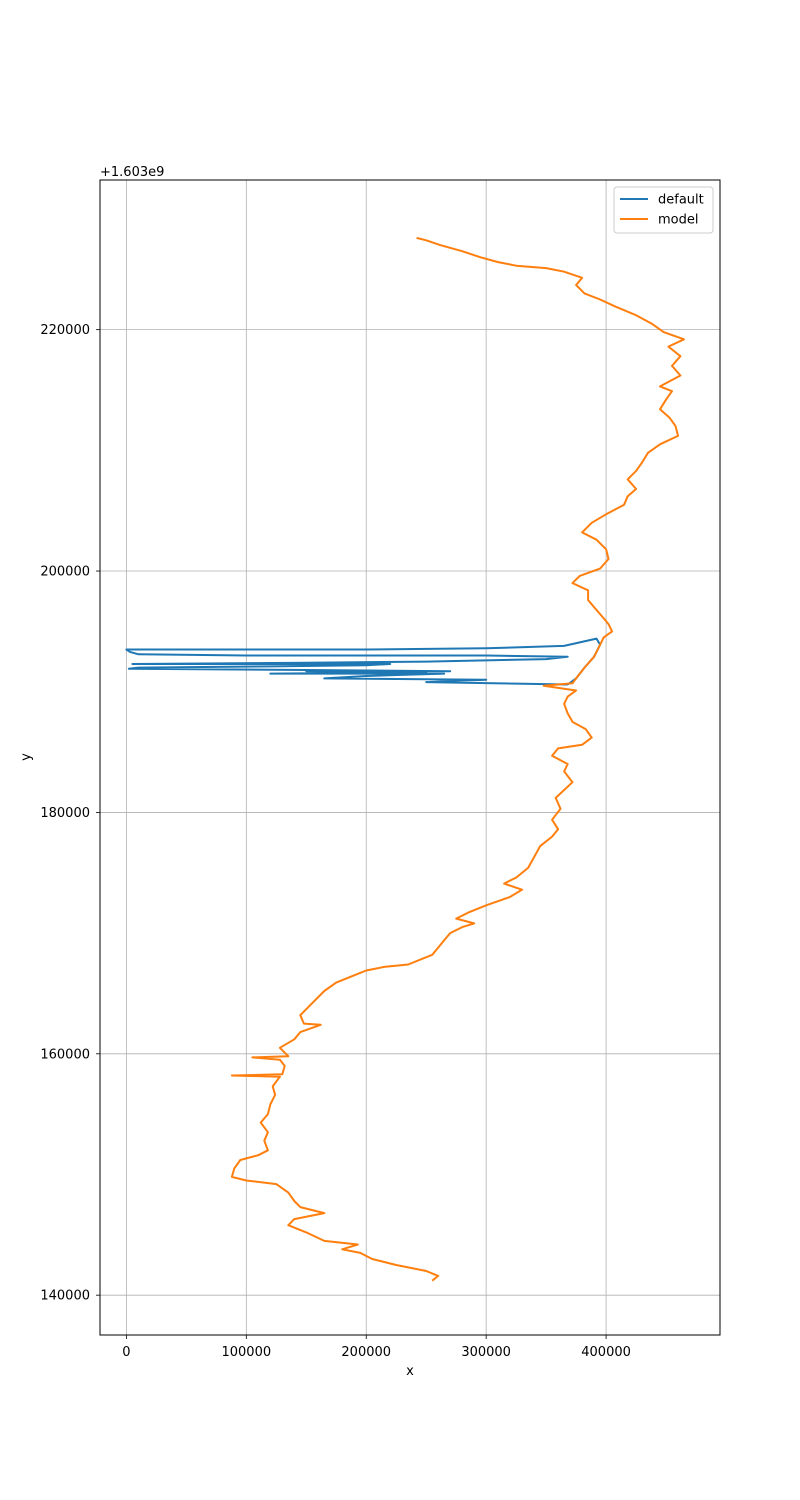 The width and height of the screenshot is (800, 1500). What do you see at coordinates (26, 757) in the screenshot?
I see `y-axis-label: y` at bounding box center [26, 757].